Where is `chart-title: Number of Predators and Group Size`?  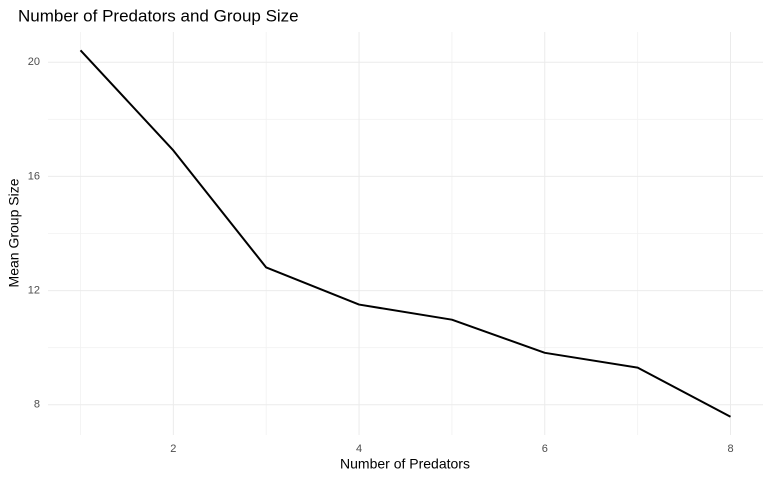
chart-title: Number of Predators and Group Size is located at coordinates (158, 15).